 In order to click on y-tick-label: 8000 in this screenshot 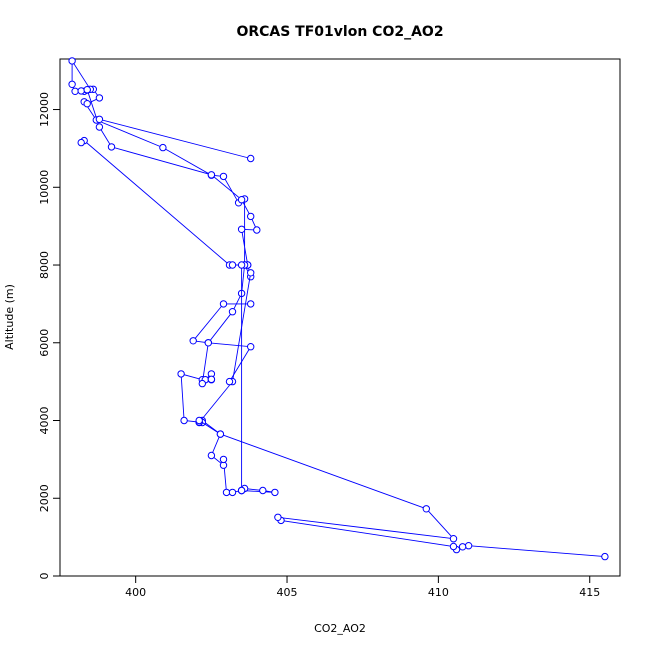, I will do `click(44, 265)`.